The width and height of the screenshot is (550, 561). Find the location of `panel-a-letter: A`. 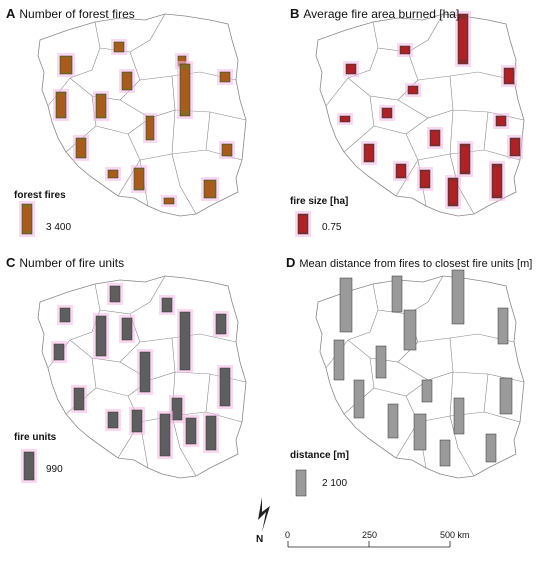

panel-a-letter: A is located at coordinates (11, 13).